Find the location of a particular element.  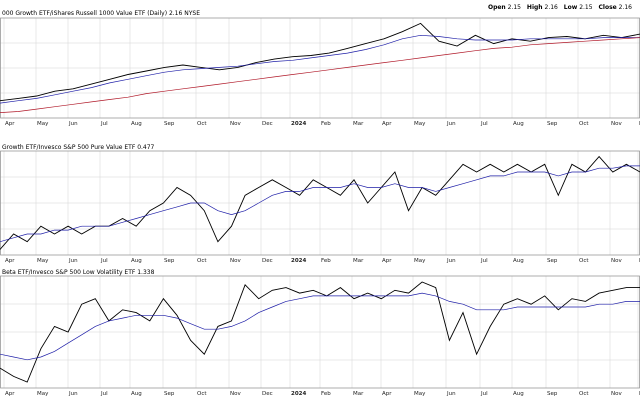

panel-3-x-tick-label: Dec is located at coordinates (267, 394).